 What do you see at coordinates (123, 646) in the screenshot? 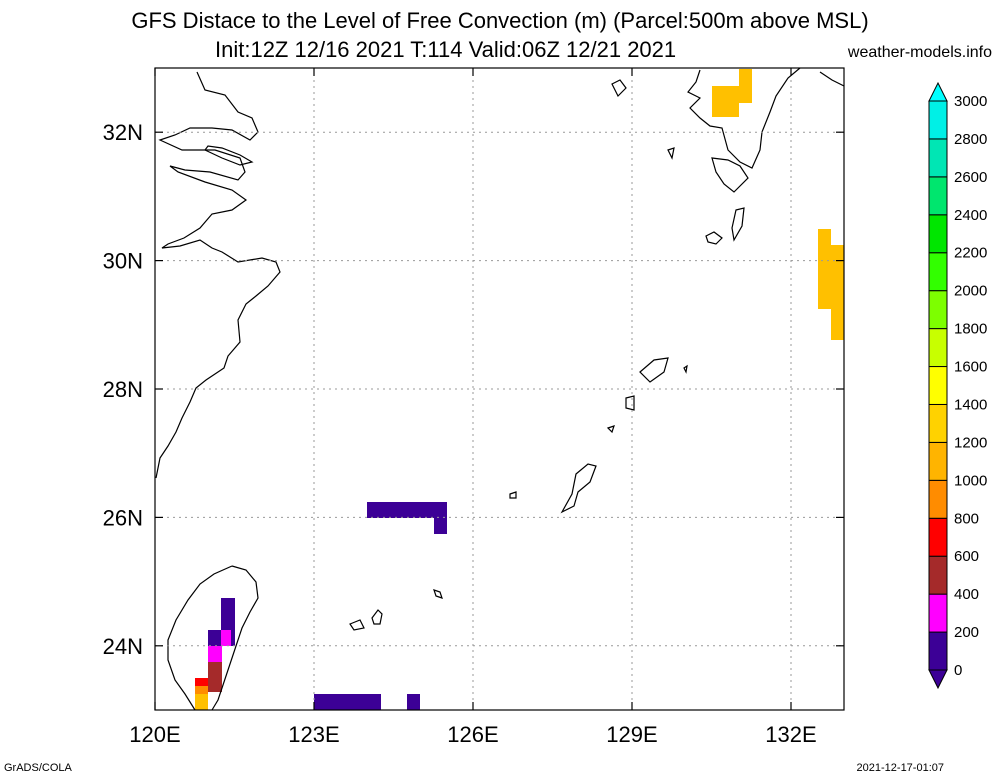
I see `y-tick-label: 24N` at bounding box center [123, 646].